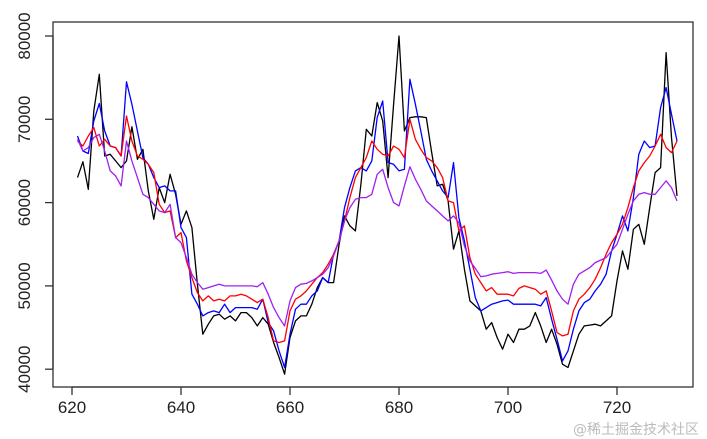 This screenshot has height=439, width=707. I want to click on y-tick-label: 60000, so click(24, 202).